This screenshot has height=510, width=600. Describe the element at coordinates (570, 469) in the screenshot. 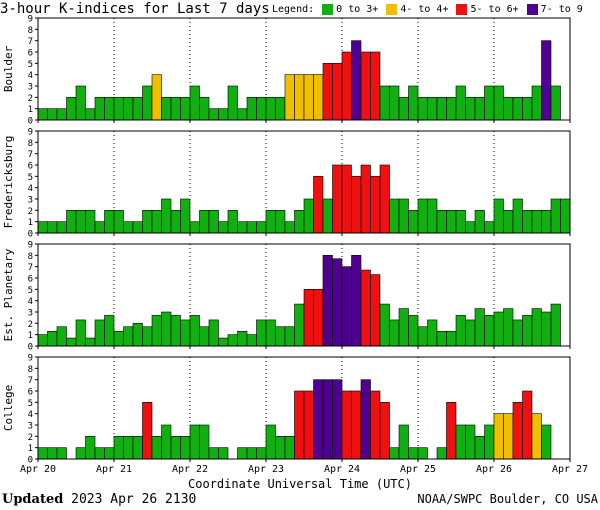

I see `x-tick-label: Apr 27` at that location.